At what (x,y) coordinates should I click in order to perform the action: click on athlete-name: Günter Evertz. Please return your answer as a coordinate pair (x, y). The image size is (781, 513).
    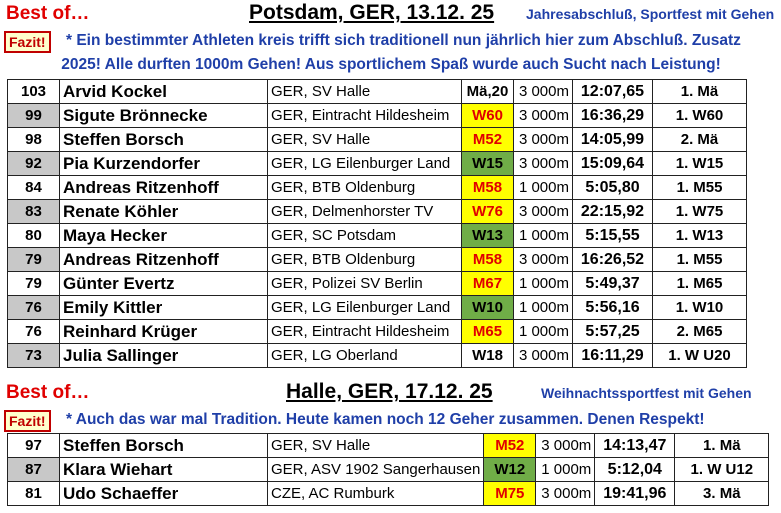
    Looking at the image, I should click on (163, 283).